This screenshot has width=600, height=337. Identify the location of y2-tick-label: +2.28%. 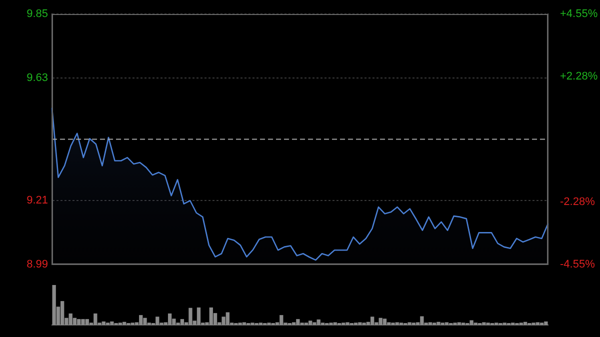
(579, 76).